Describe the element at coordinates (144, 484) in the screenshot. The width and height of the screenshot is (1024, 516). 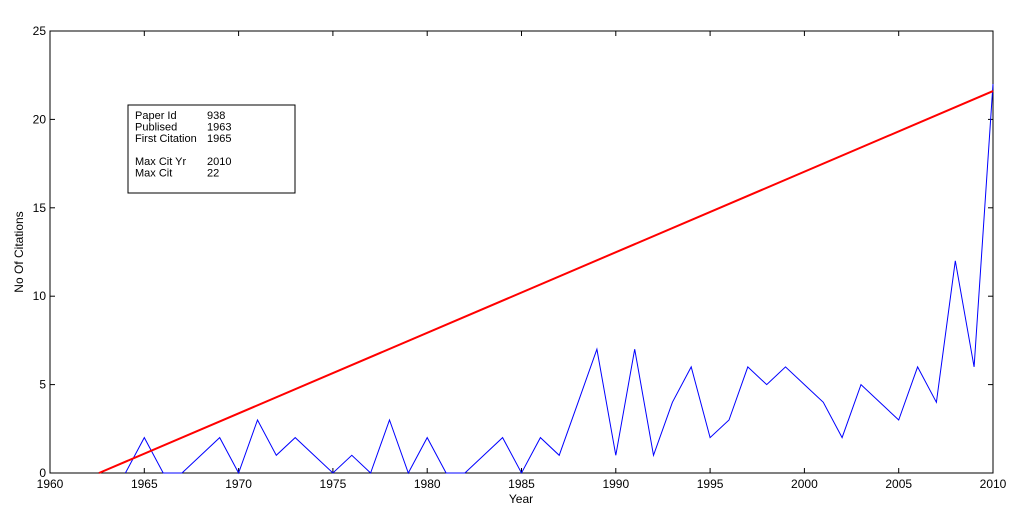
I see `x-tick-label: 1965` at that location.